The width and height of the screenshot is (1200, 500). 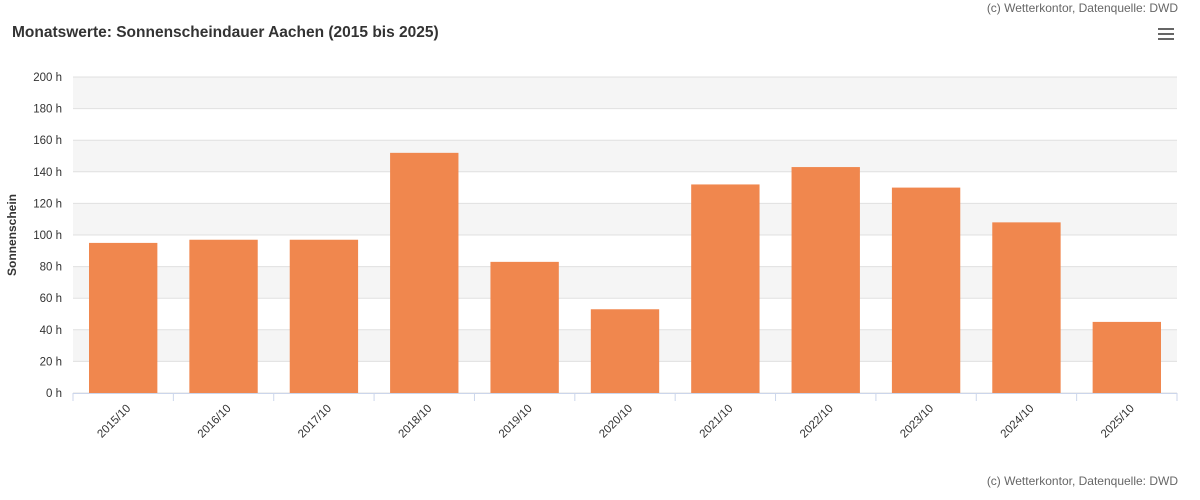 I want to click on x-tick-label: 2020/10, so click(x=616, y=422).